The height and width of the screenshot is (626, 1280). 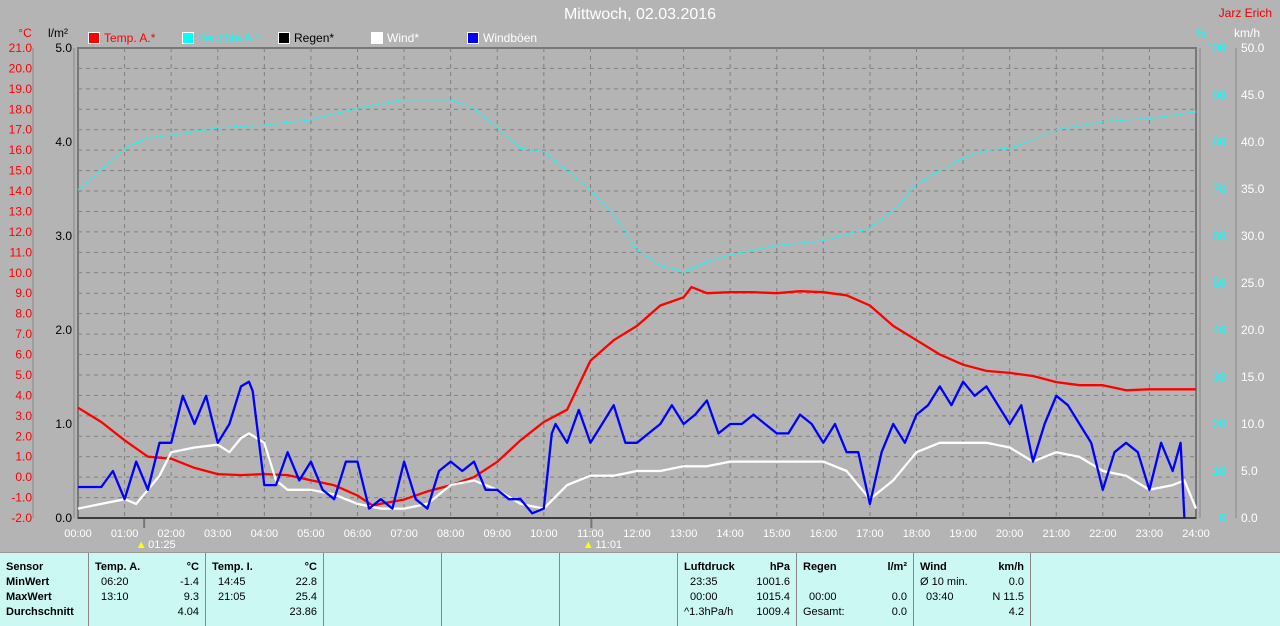 I want to click on legend-gusts: Windböen, so click(x=502, y=38).